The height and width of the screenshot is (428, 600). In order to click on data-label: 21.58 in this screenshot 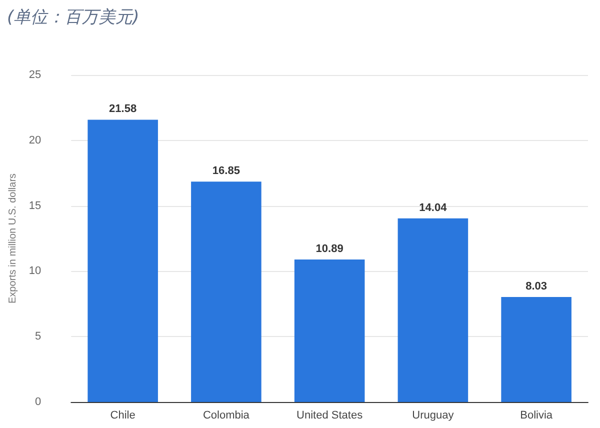, I will do `click(123, 109)`.